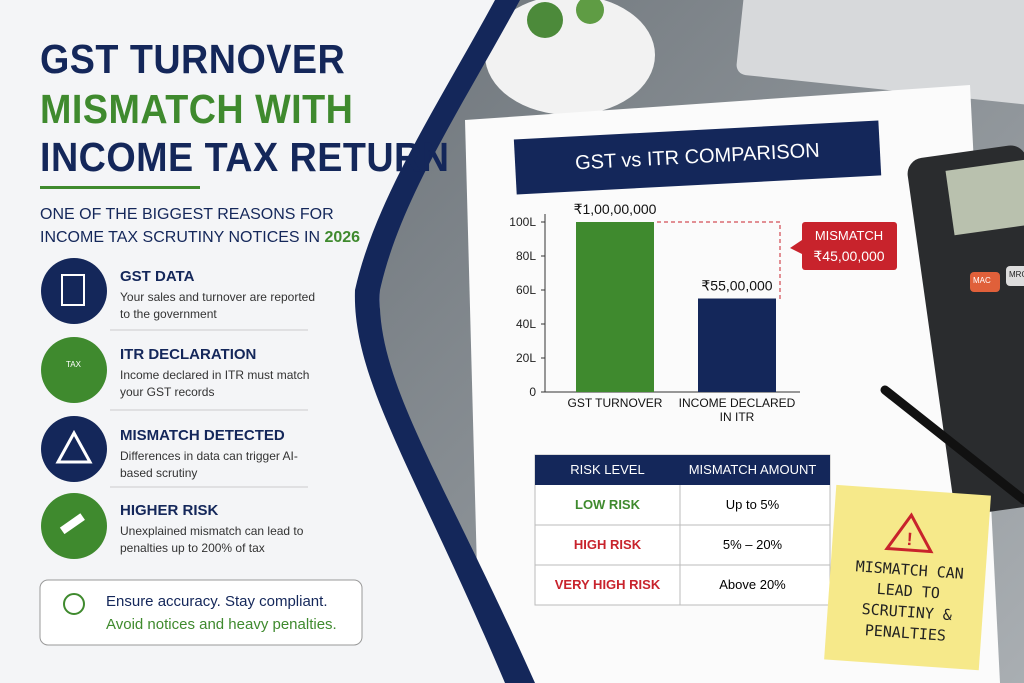  What do you see at coordinates (849, 235) in the screenshot?
I see `callout-title: MISMATCH` at bounding box center [849, 235].